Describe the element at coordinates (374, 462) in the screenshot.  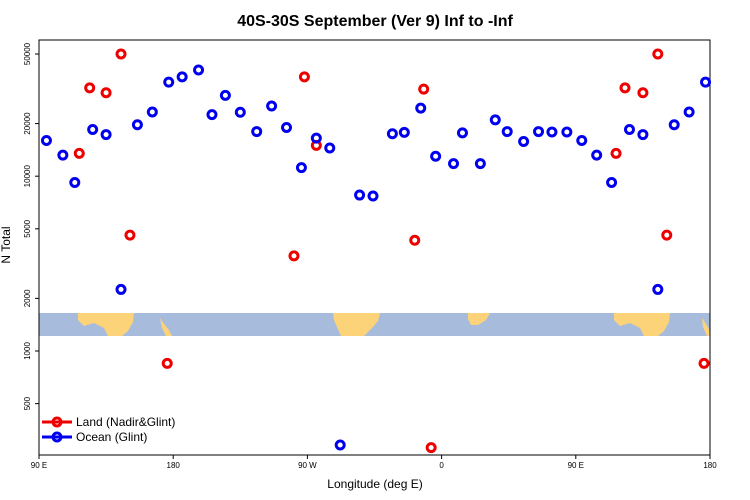
I see `x-axis: 90 E 180 90 W 0 90 E 180` at that location.